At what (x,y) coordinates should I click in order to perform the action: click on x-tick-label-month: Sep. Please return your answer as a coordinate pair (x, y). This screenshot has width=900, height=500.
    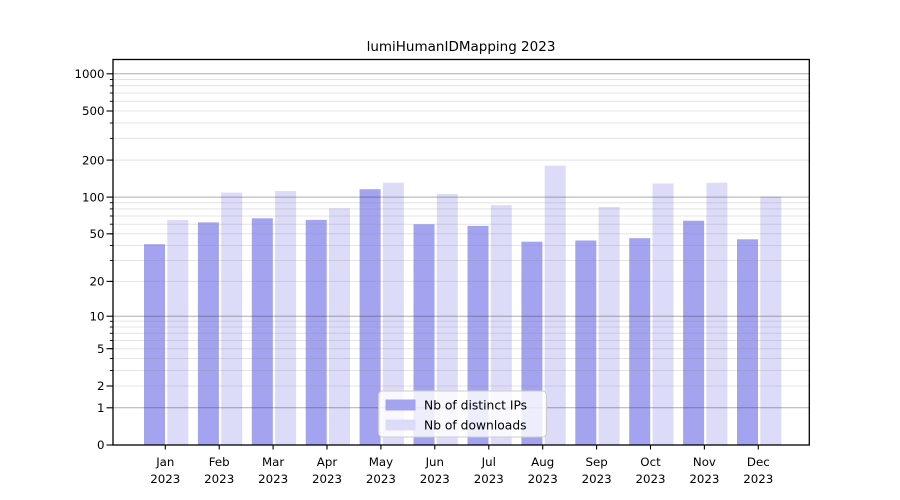
    Looking at the image, I should click on (596, 462).